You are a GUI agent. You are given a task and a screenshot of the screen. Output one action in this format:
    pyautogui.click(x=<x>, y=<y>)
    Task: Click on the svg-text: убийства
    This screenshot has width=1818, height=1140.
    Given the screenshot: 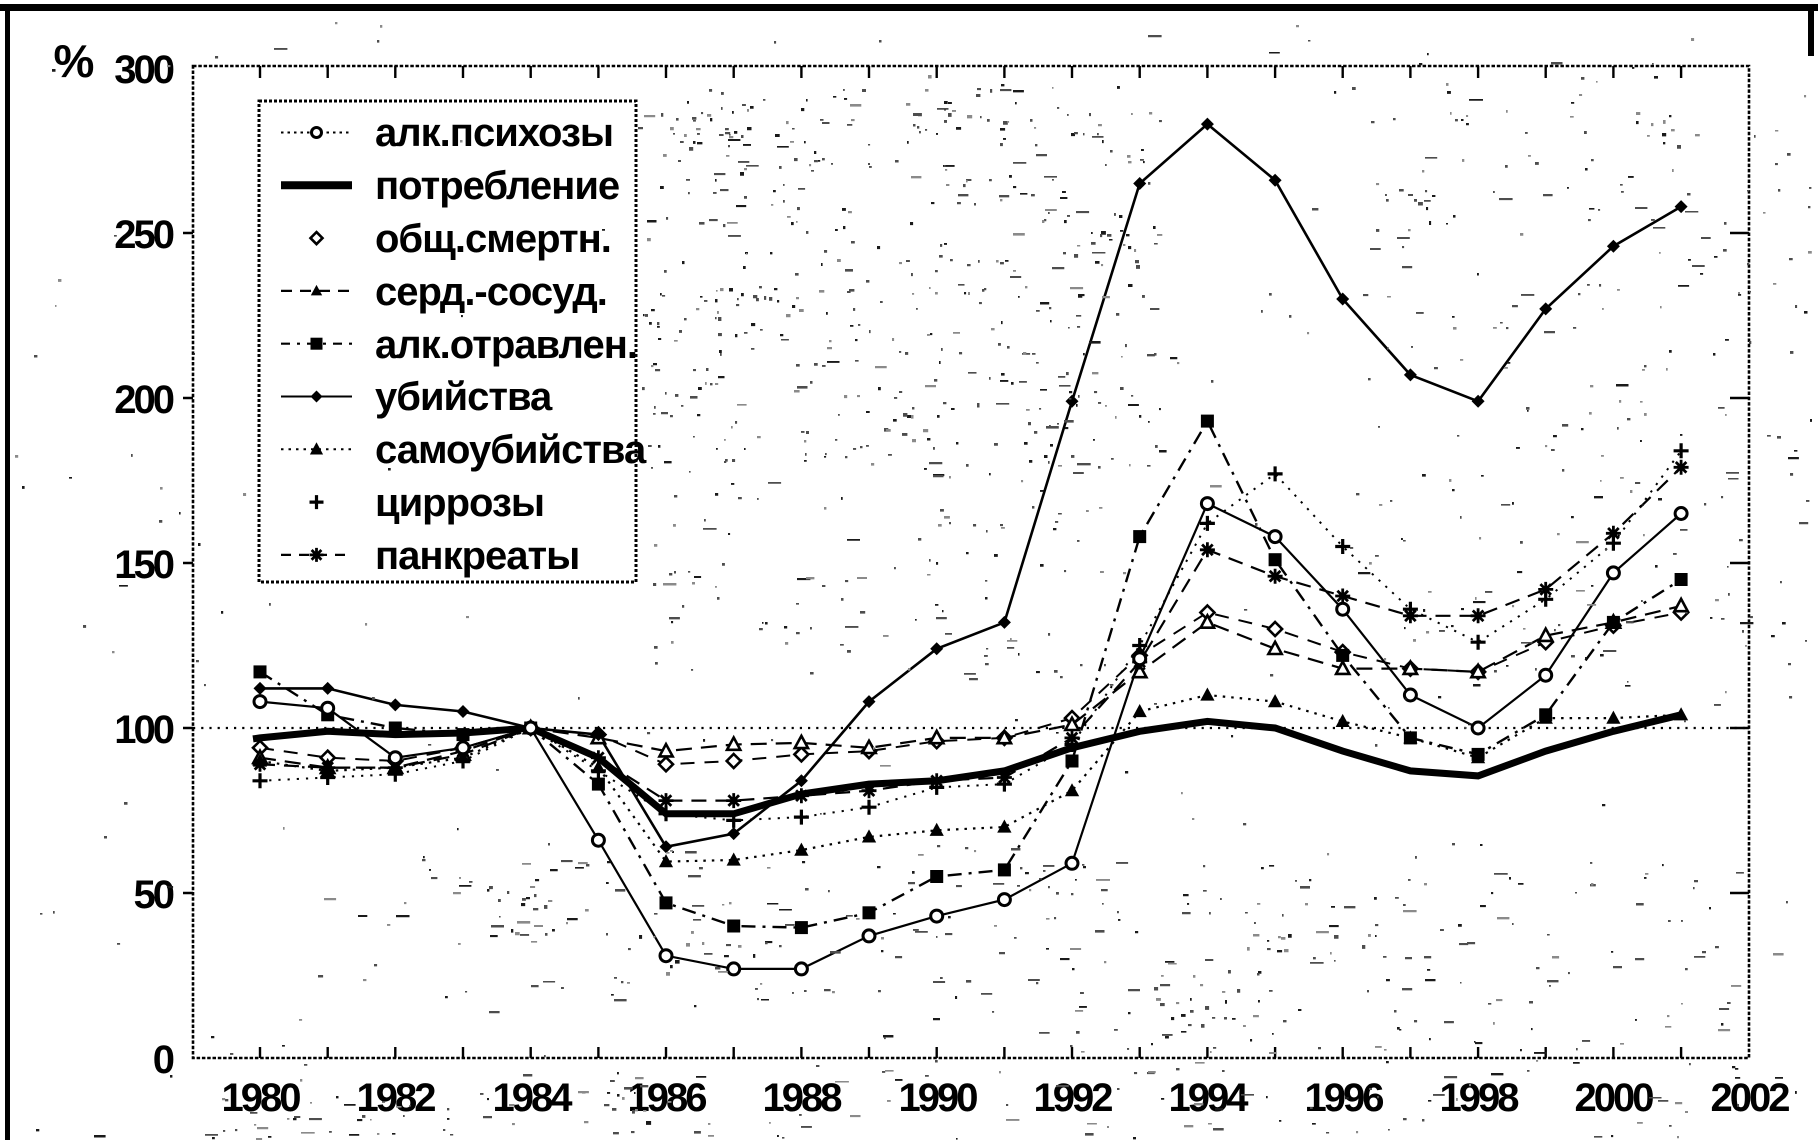 What is the action you would take?
    pyautogui.click(x=464, y=397)
    